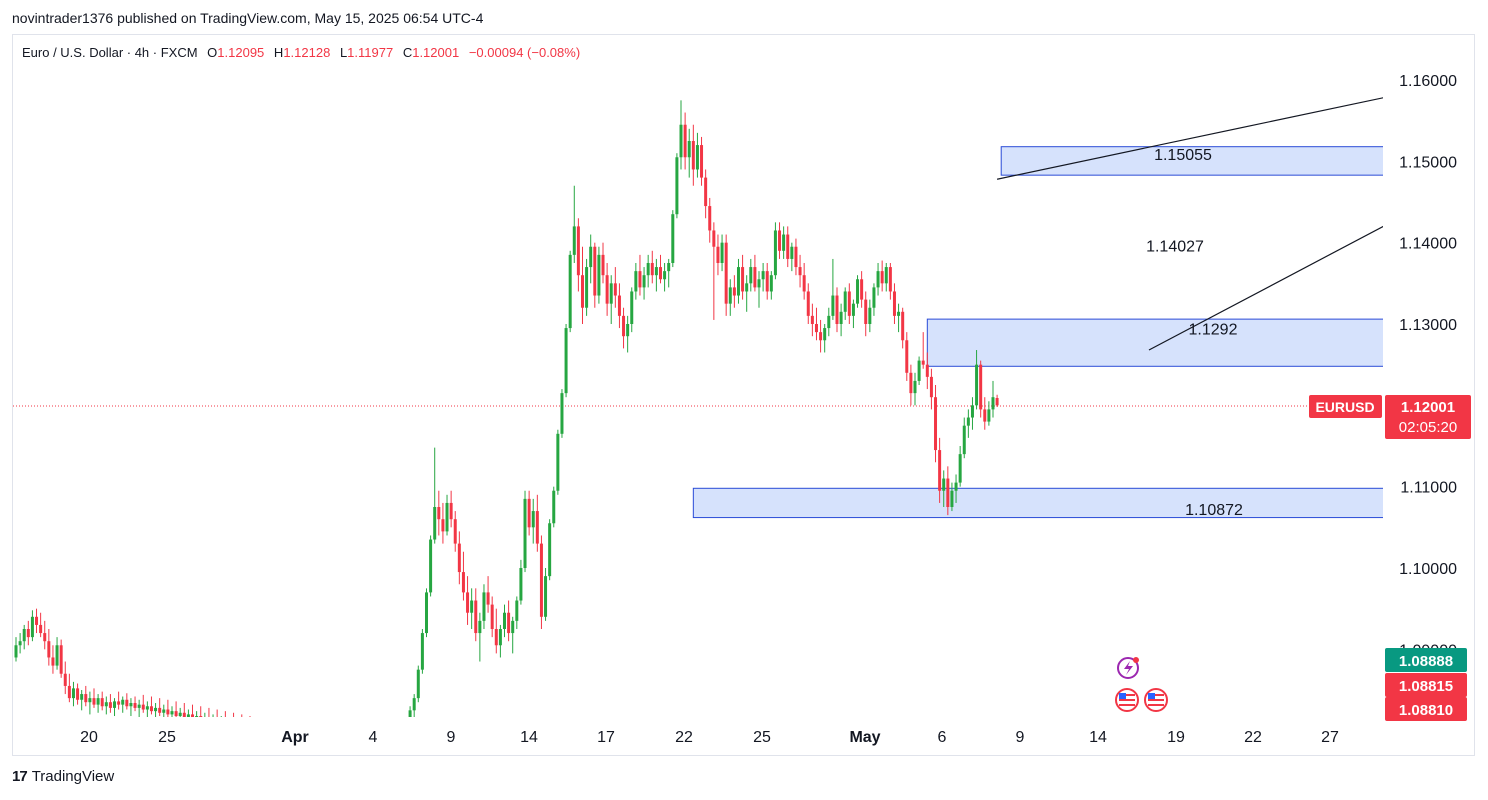 This screenshot has height=800, width=1488. Describe the element at coordinates (1141, 684) in the screenshot. I see `event-icons` at that location.